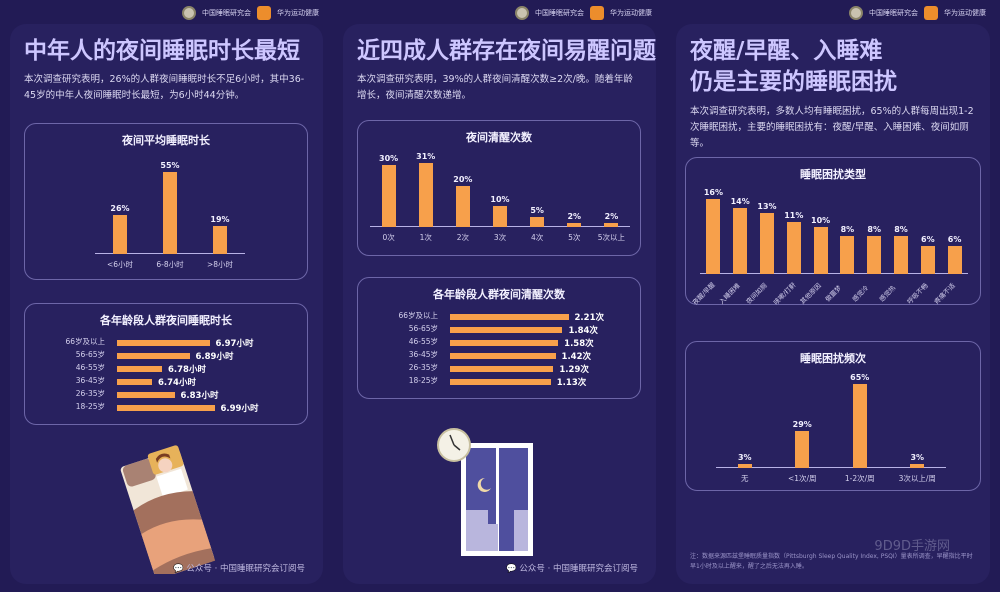 Image resolution: width=1000 pixels, height=592 pixels. What do you see at coordinates (177, 383) in the screenshot?
I see `value-label: 6.74小时` at bounding box center [177, 383].